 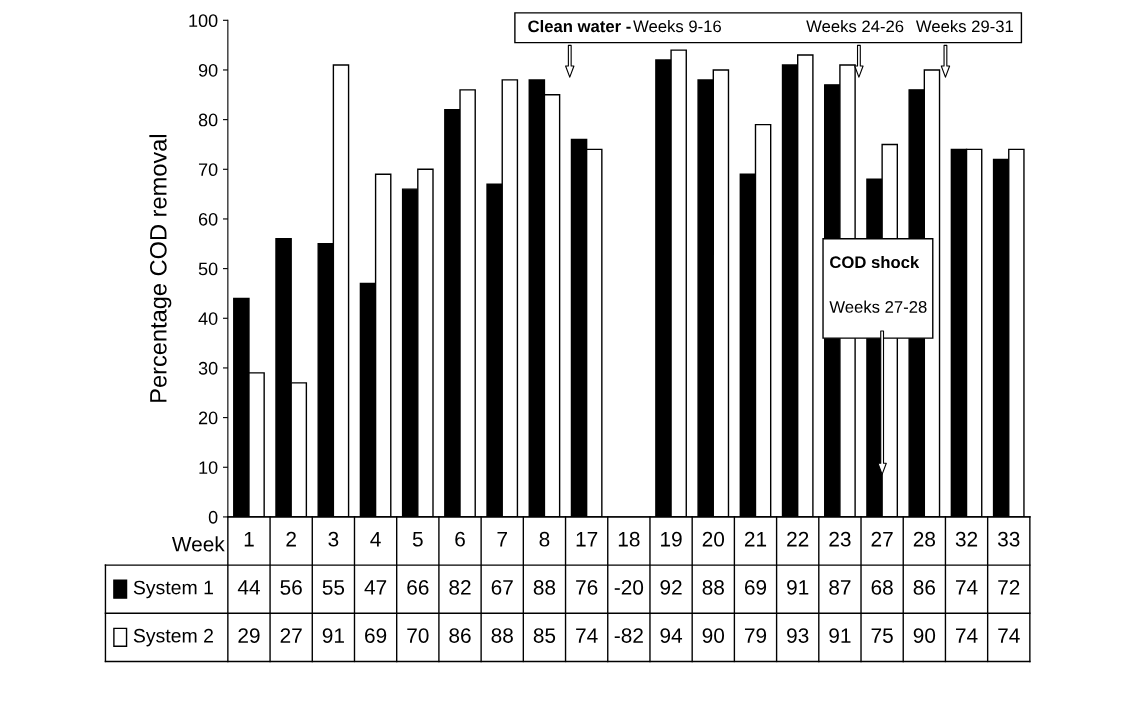 What do you see at coordinates (208, 467) in the screenshot?
I see `y-tick-label: 10` at bounding box center [208, 467].